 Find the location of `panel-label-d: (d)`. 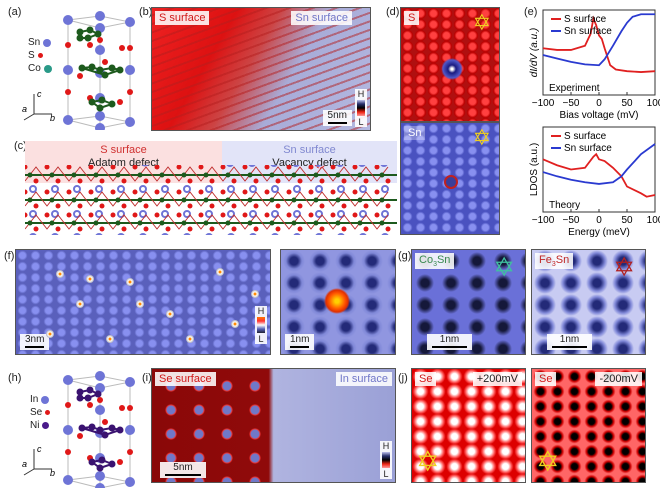

panel-label-d: (d) is located at coordinates (393, 12).